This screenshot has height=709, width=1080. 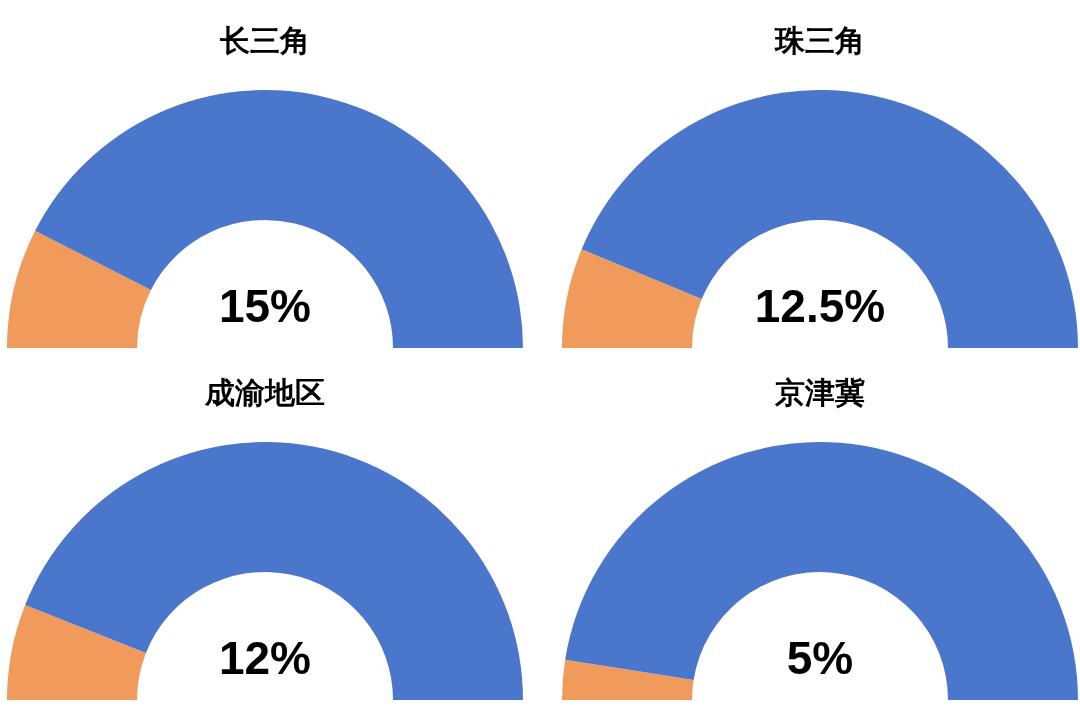 I want to click on chart-title: 长三角, so click(x=264, y=40).